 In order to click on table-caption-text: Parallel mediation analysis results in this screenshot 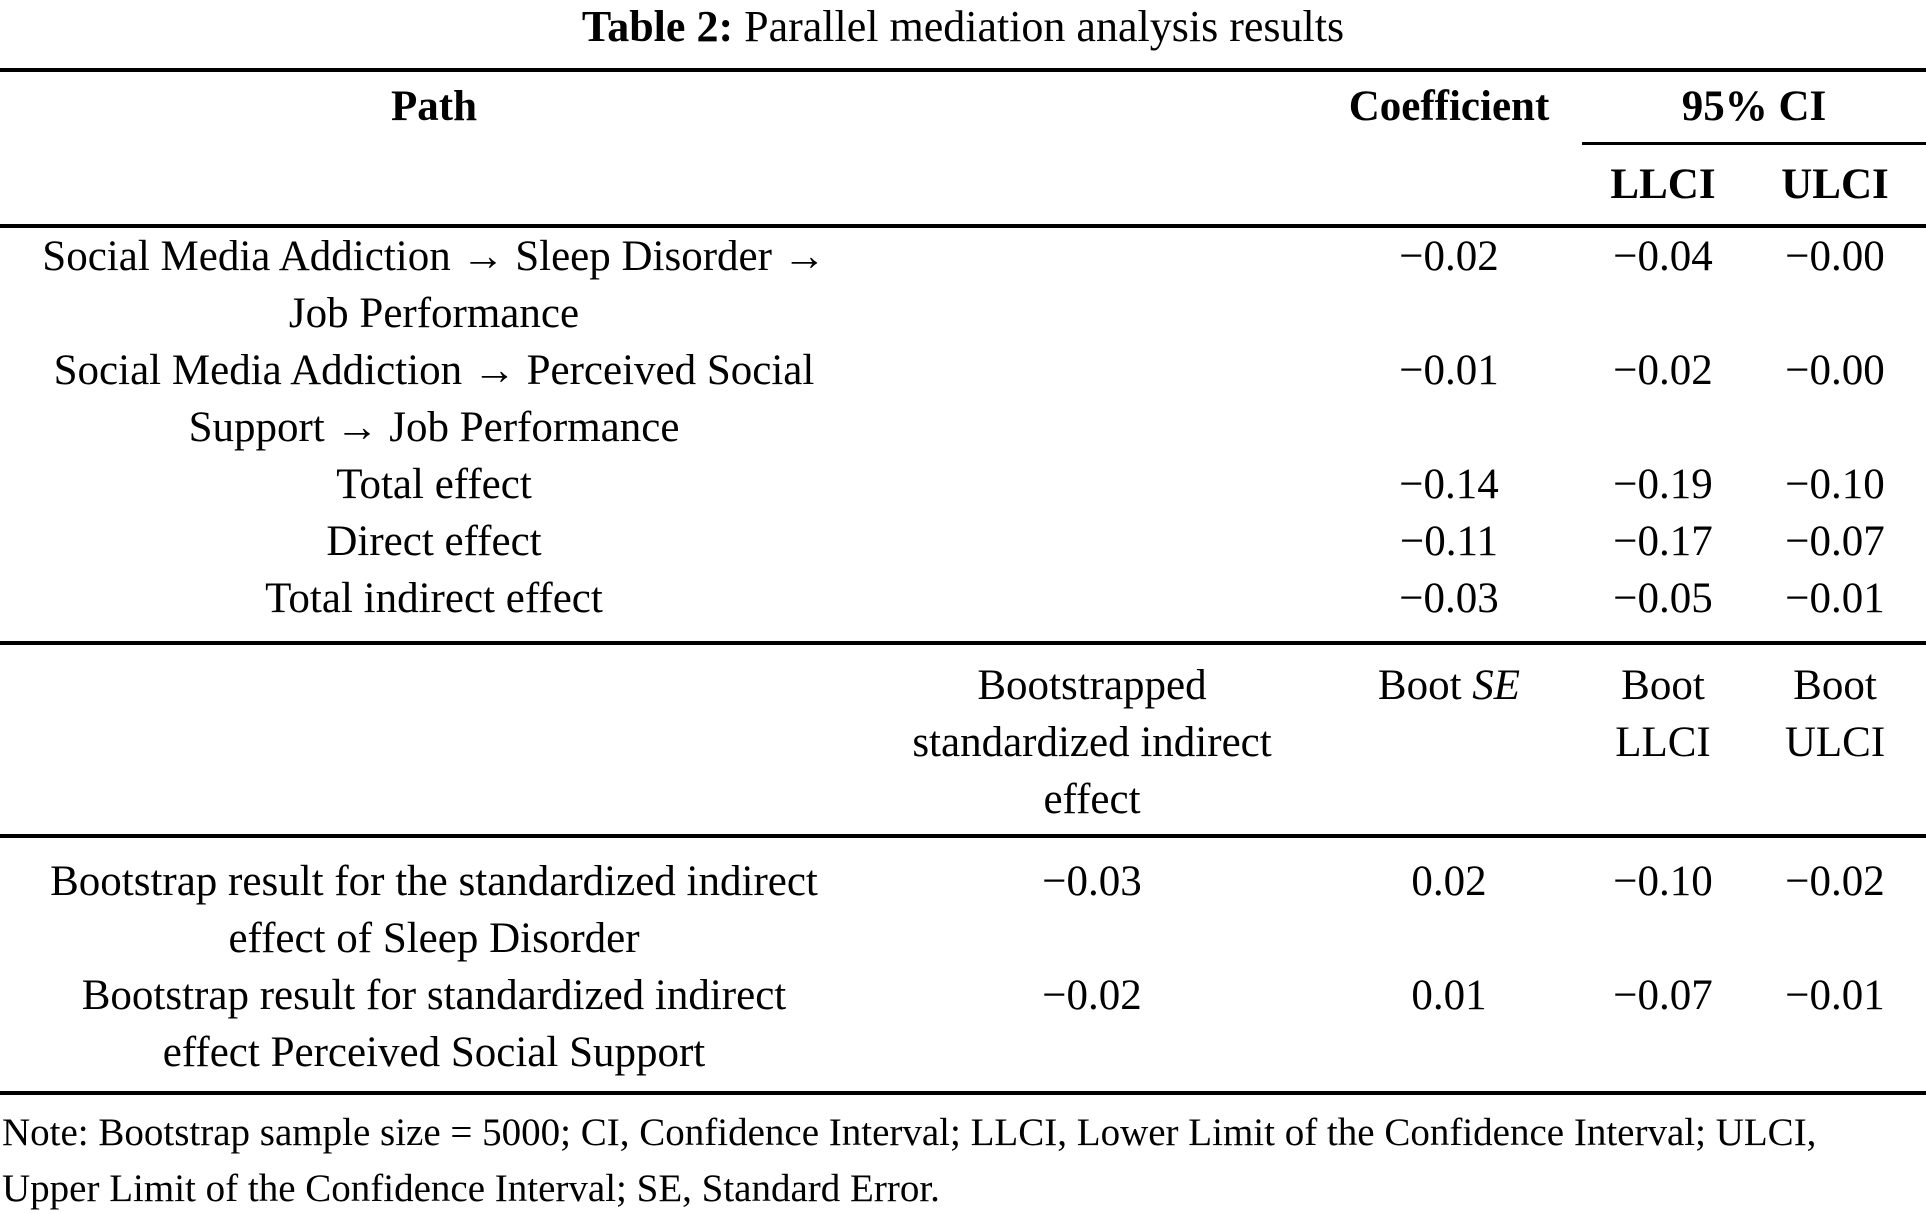, I will do `click(1044, 26)`.